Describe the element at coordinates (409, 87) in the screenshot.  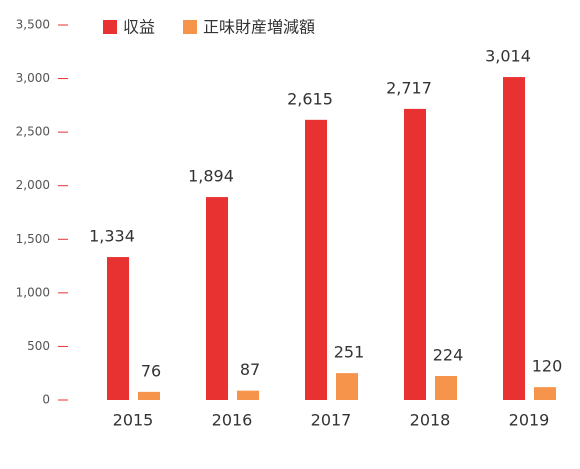
I see `value-label: 2,717` at that location.